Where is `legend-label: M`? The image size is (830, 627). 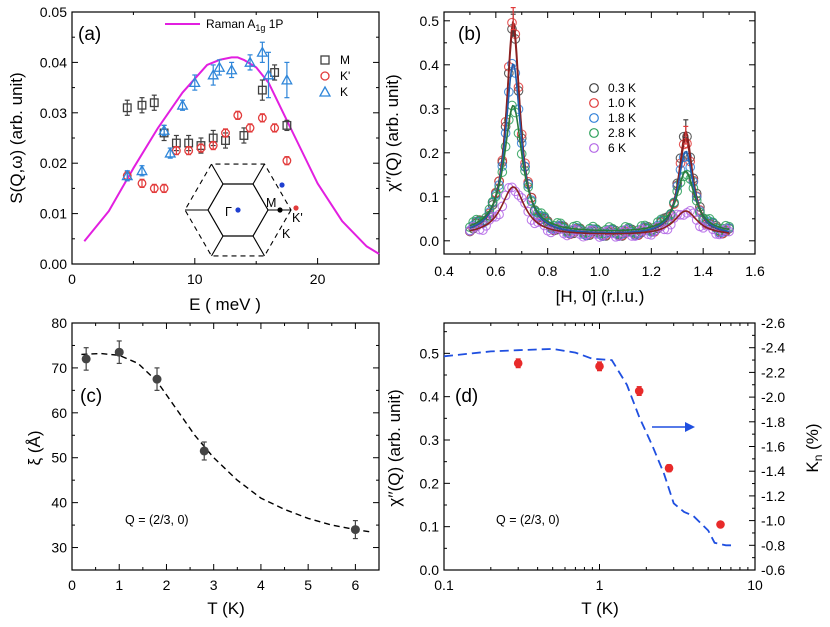 legend-label: M is located at coordinates (345, 60).